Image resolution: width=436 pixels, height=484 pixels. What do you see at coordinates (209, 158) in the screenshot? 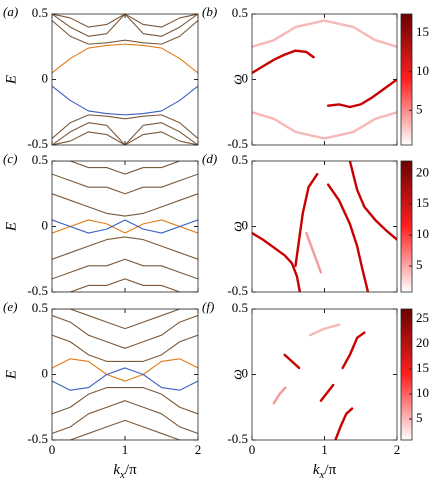
I see `panel-label: (d)` at bounding box center [209, 158].